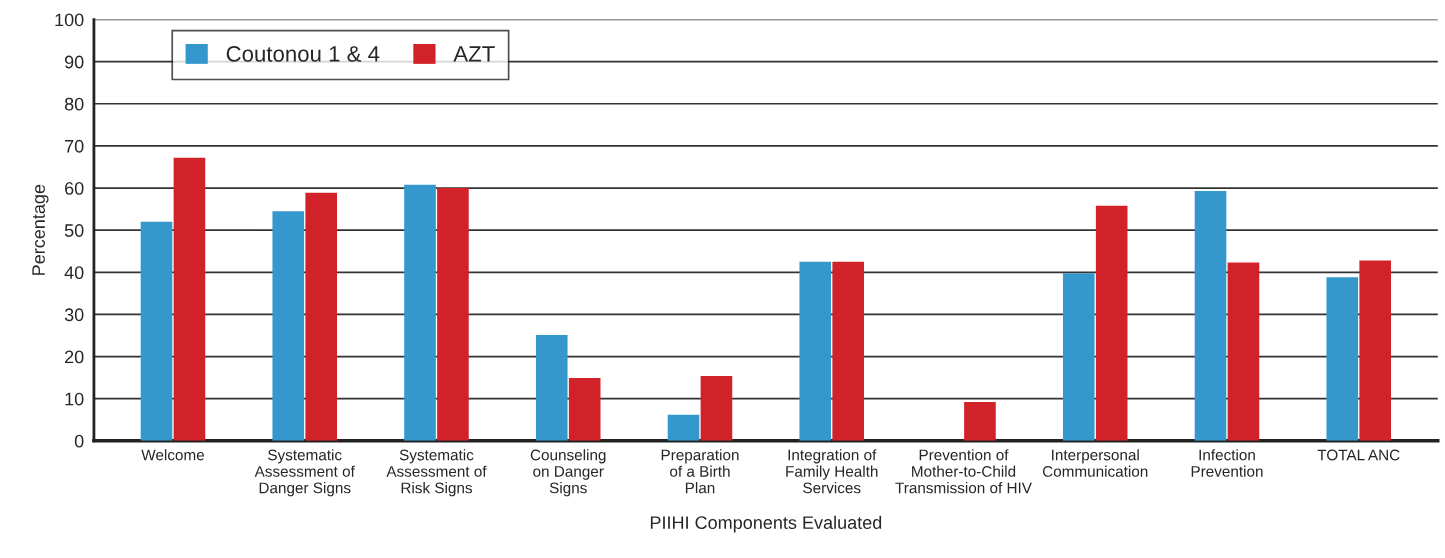  Describe the element at coordinates (69, 20) in the screenshot. I see `y-tick-label: 100` at that location.